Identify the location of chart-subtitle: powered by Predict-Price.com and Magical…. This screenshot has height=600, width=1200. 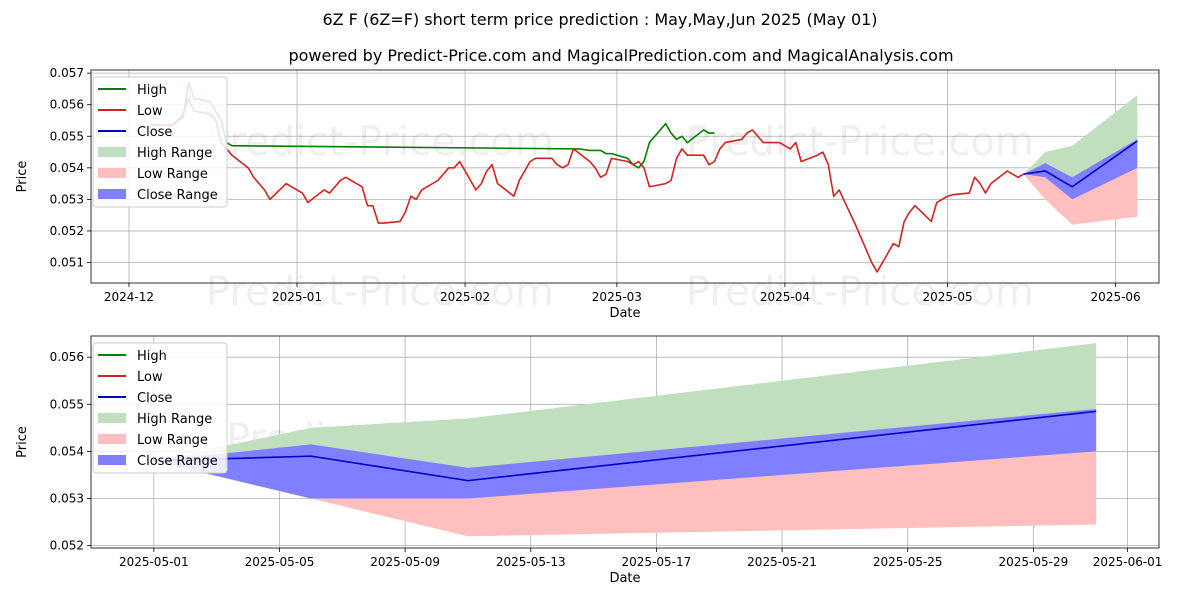
(620, 55).